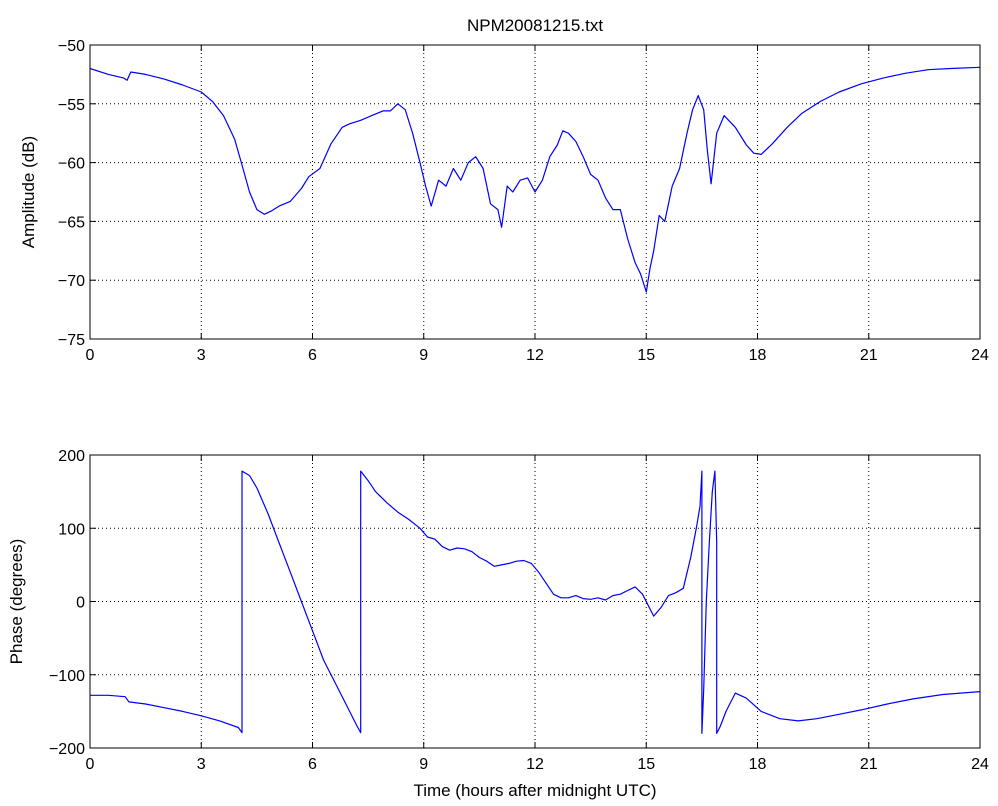 This screenshot has width=998, height=806. What do you see at coordinates (71, 340) in the screenshot?
I see `y-tick-label: −75` at bounding box center [71, 340].